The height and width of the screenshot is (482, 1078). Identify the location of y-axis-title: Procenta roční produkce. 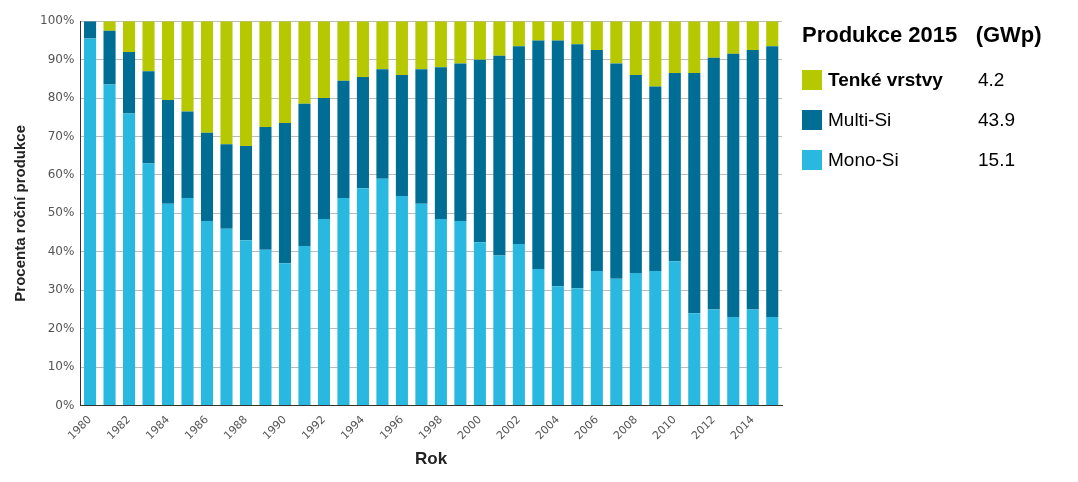
(20, 213).